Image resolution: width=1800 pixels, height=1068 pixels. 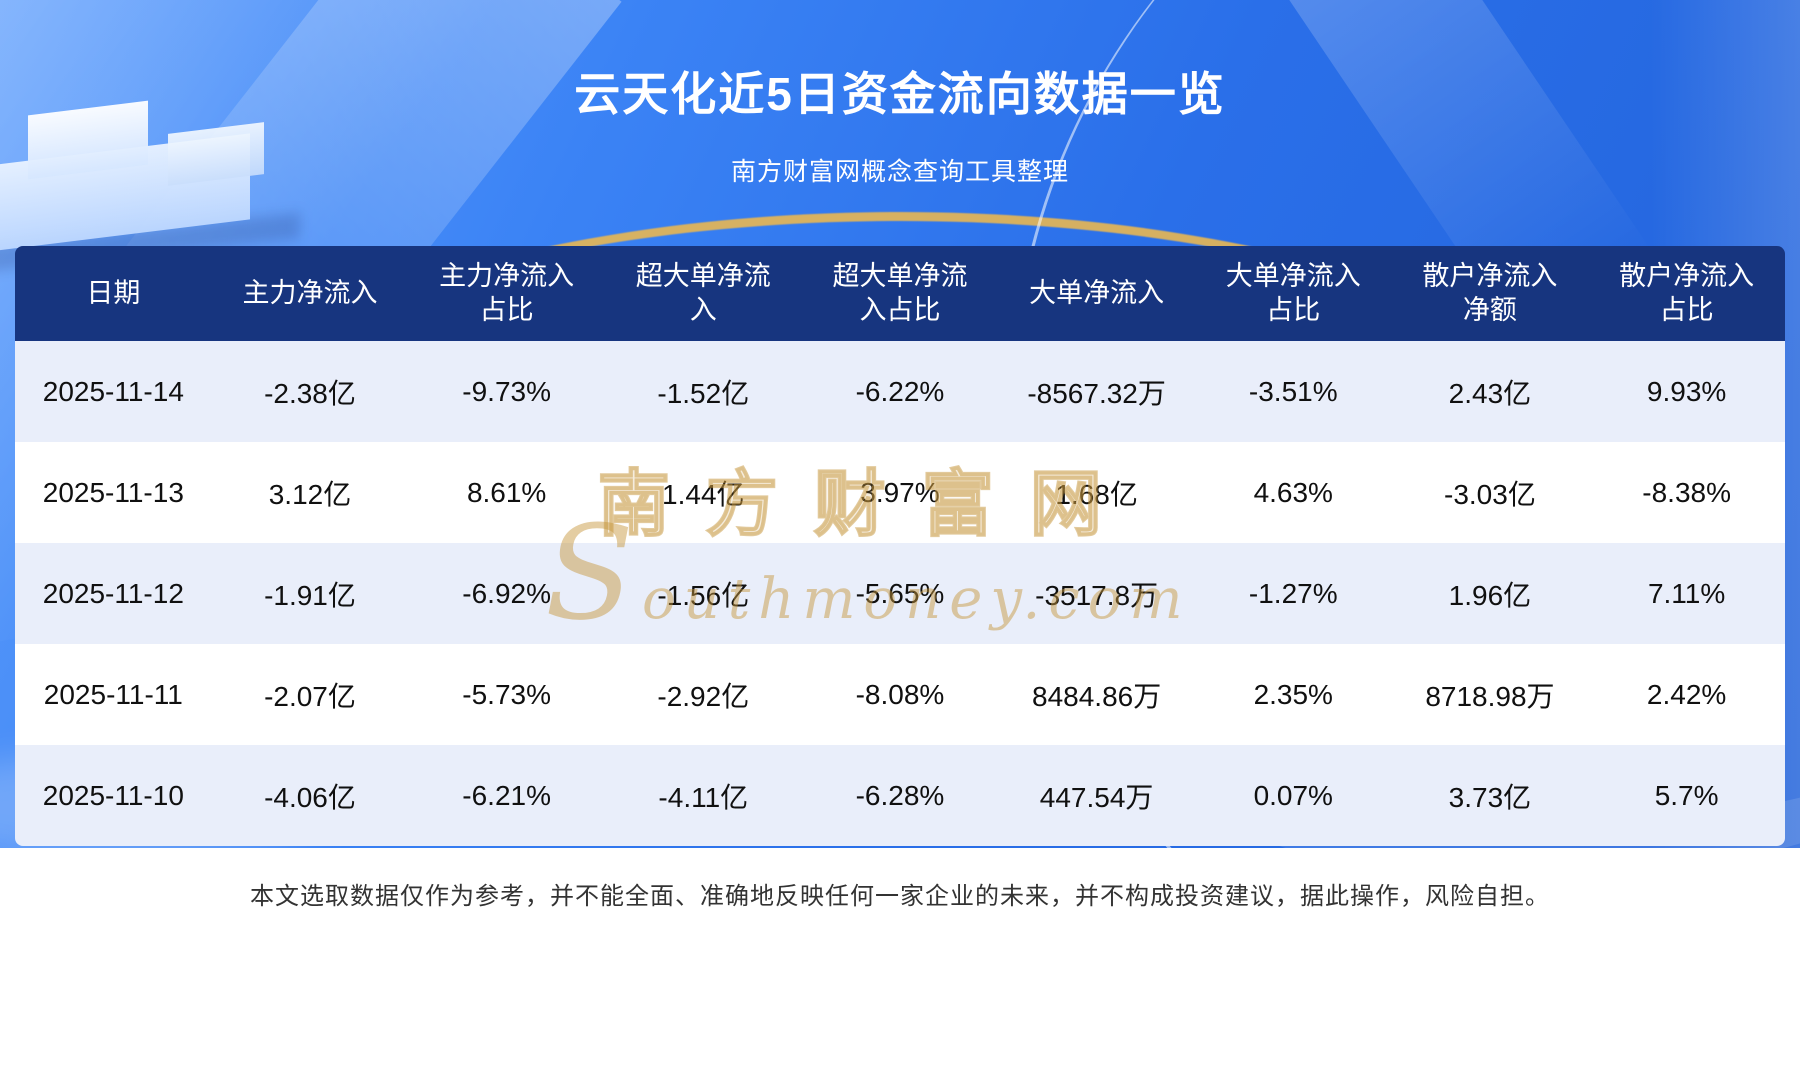 I want to click on table-cell: -9.73%, so click(x=506, y=391).